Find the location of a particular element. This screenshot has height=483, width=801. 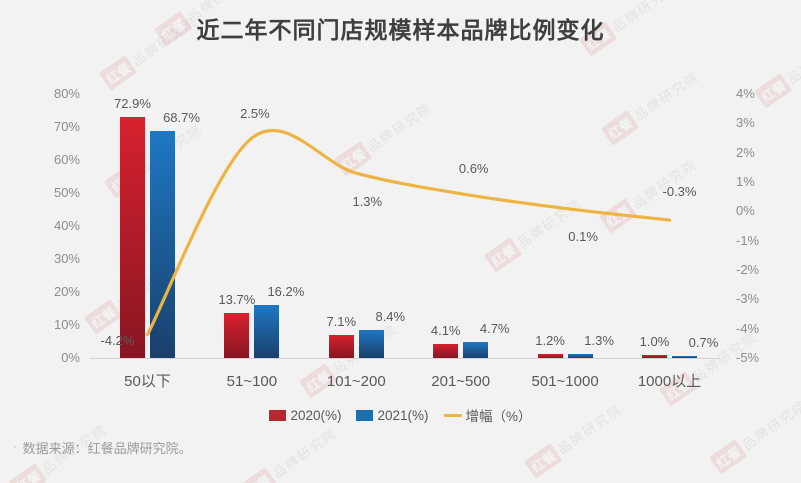

y-axis-right-tick-4: 0% is located at coordinates (745, 211).